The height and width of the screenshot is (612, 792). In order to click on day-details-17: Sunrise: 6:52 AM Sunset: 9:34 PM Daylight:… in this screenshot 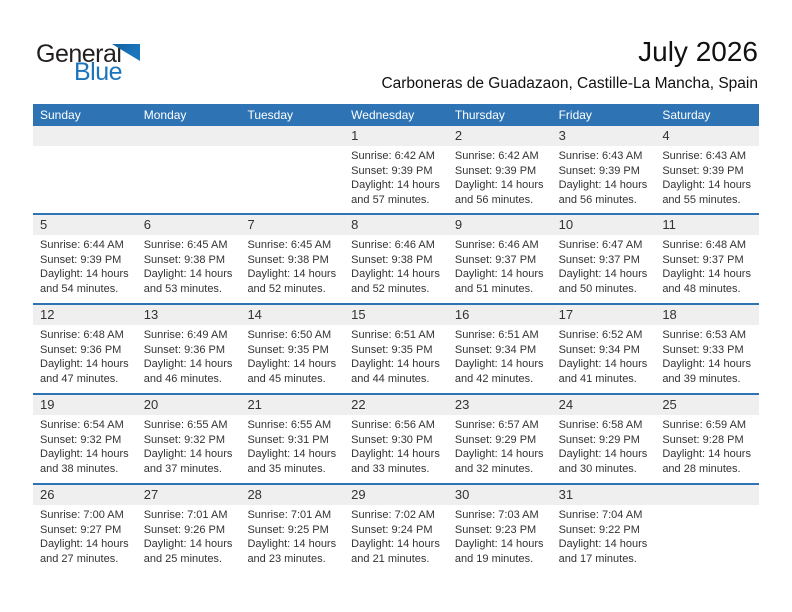, I will do `click(604, 355)`.